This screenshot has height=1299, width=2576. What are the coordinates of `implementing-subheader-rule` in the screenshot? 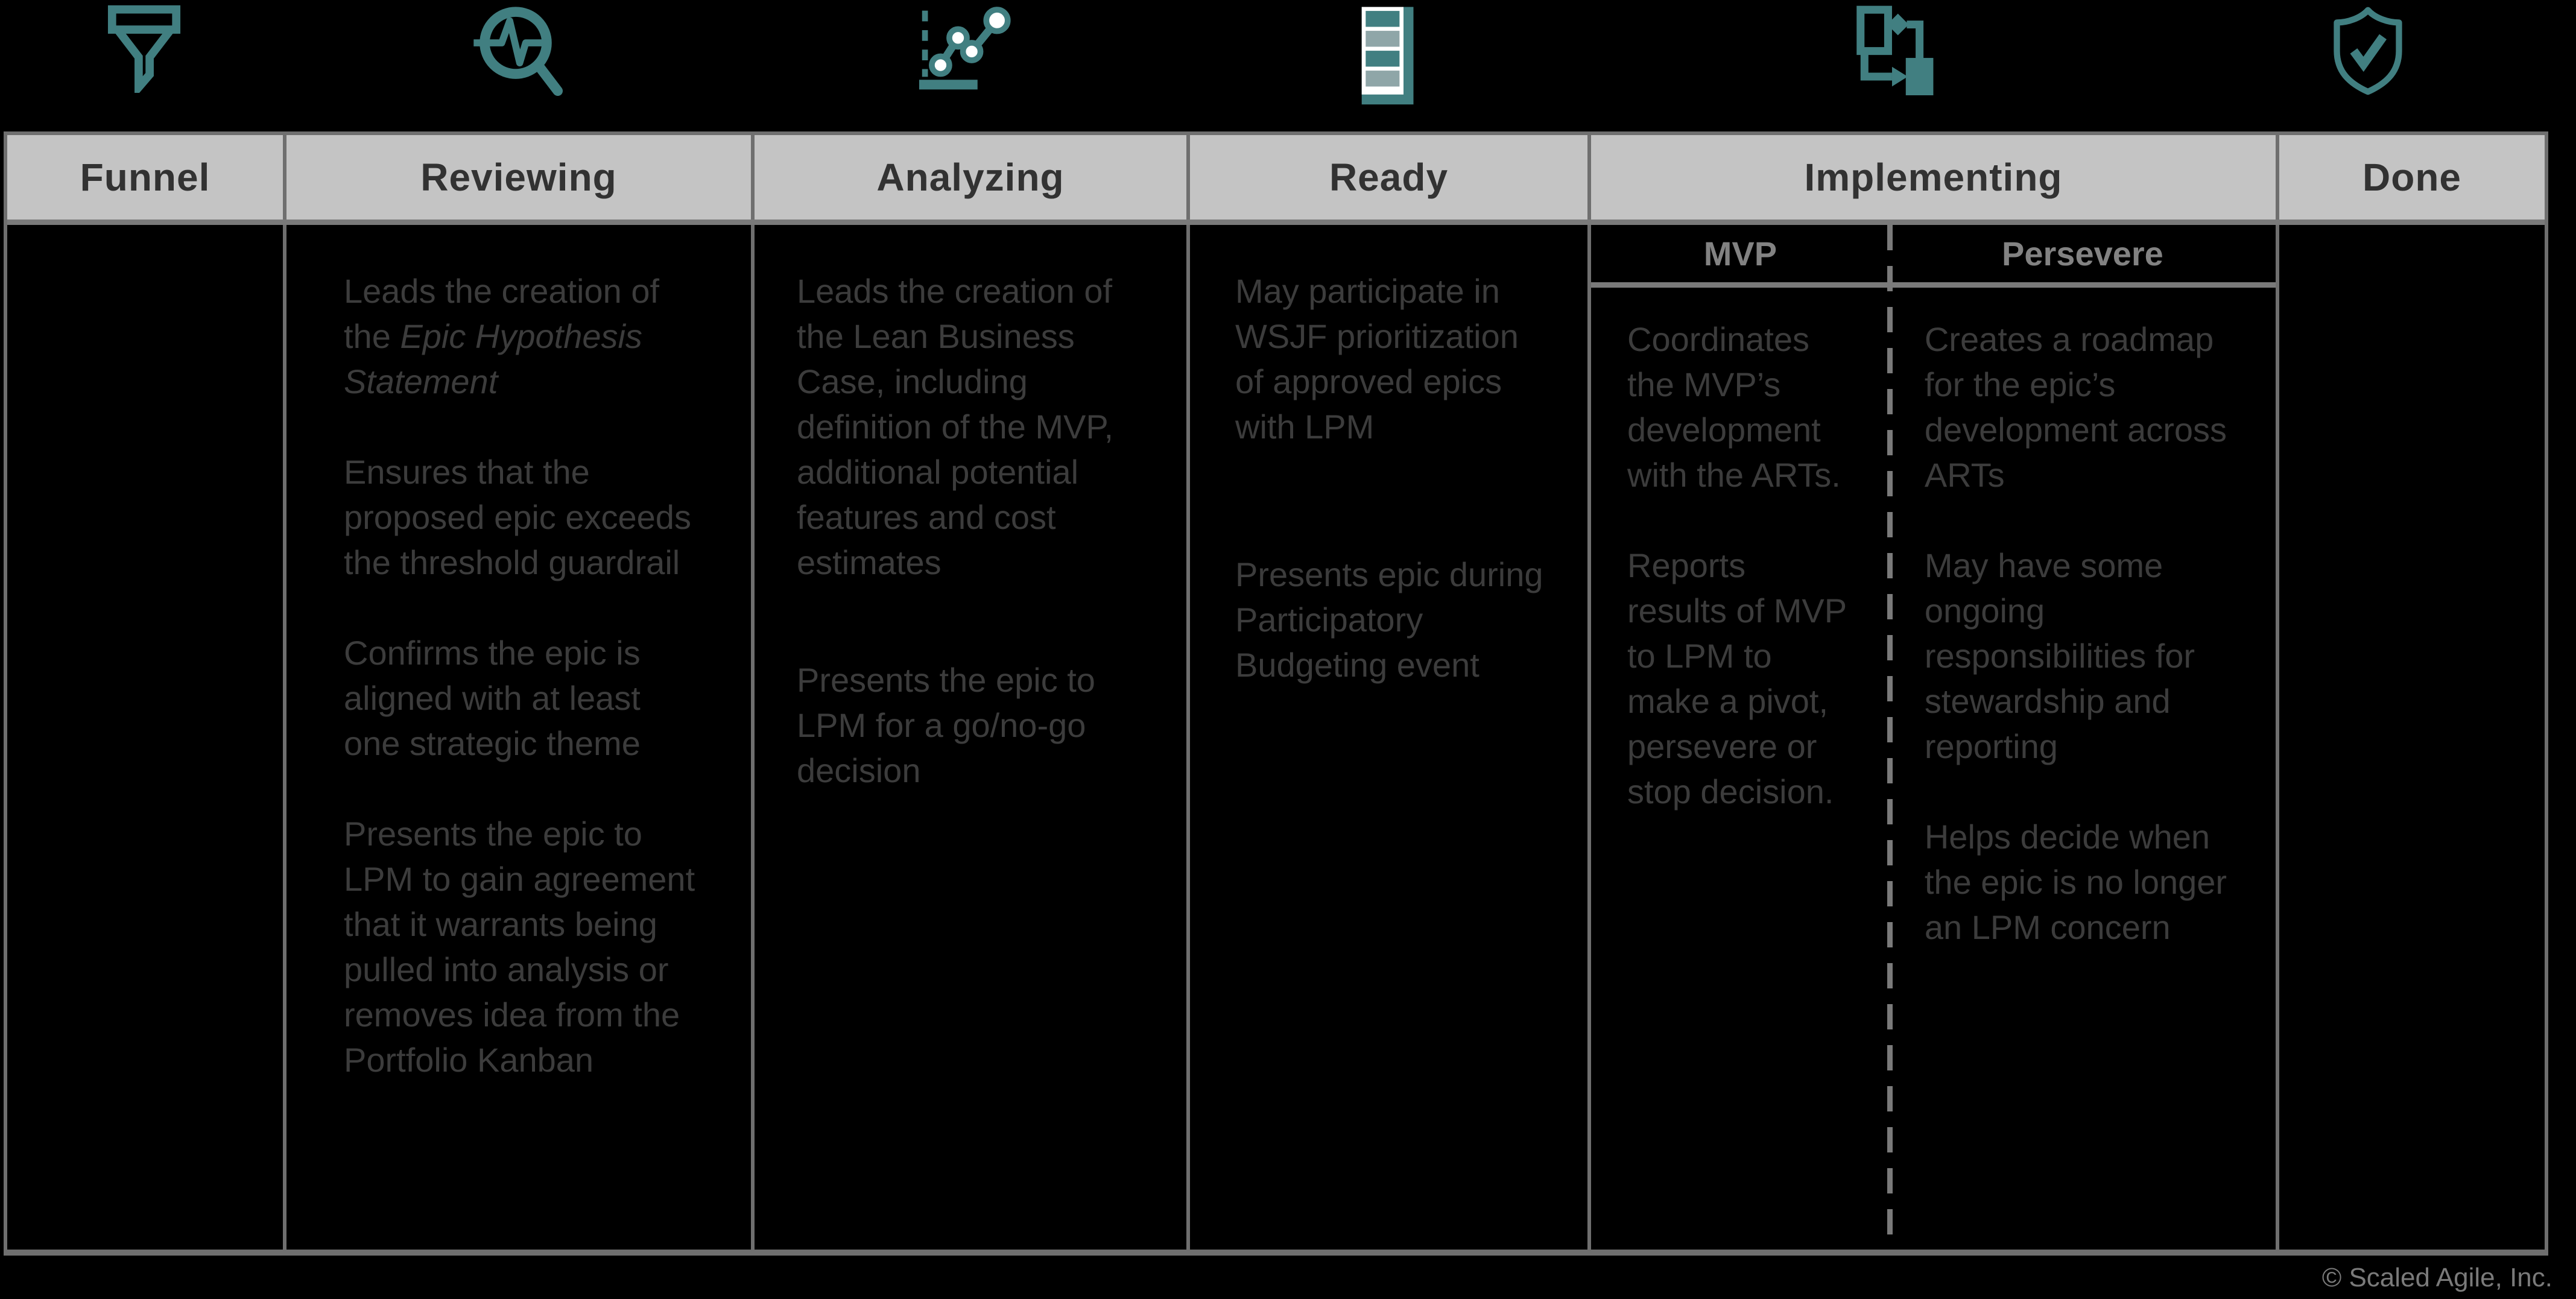 It's located at (1933, 285).